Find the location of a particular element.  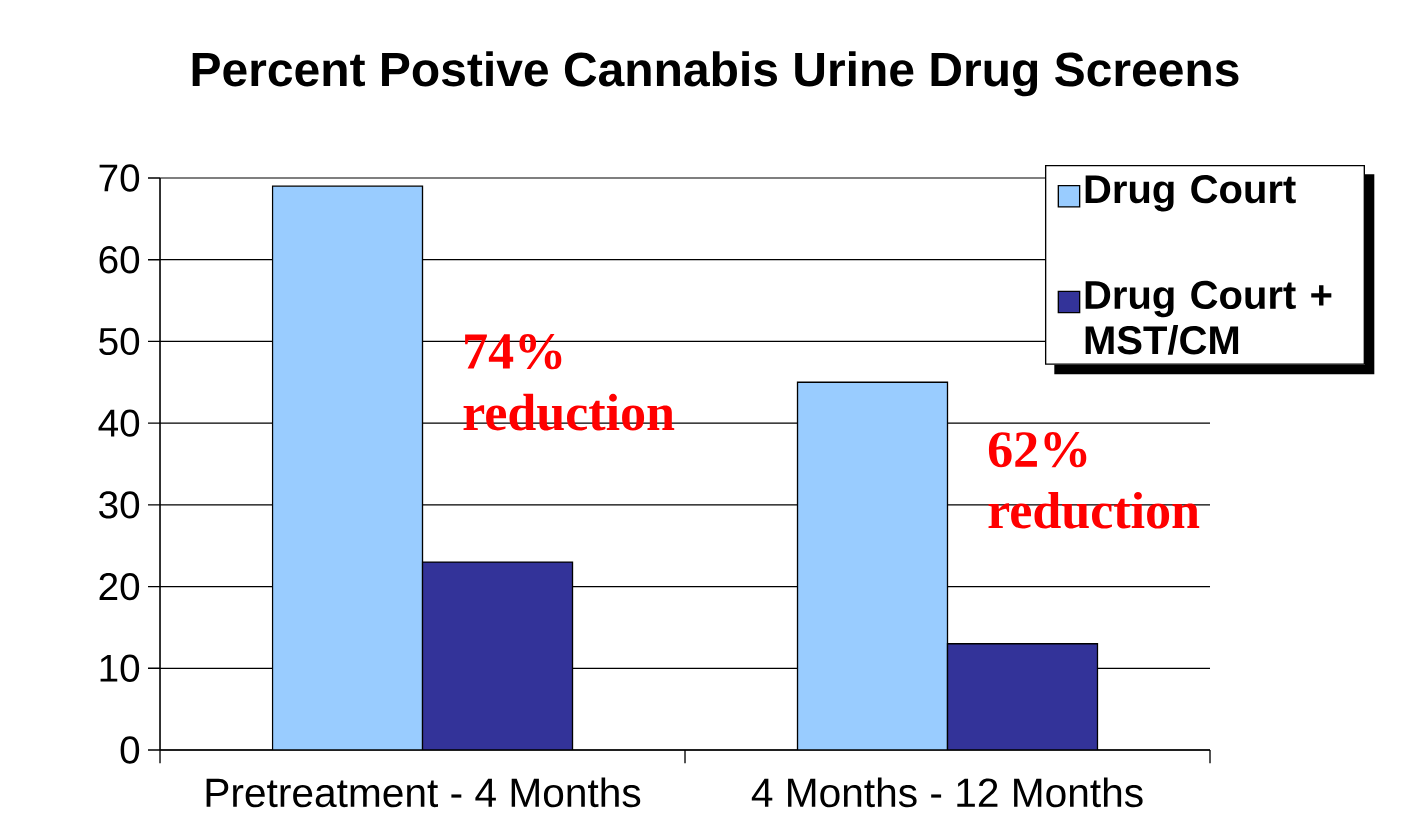

legend-label: Drug Court + MST/CM is located at coordinates (1208, 317).